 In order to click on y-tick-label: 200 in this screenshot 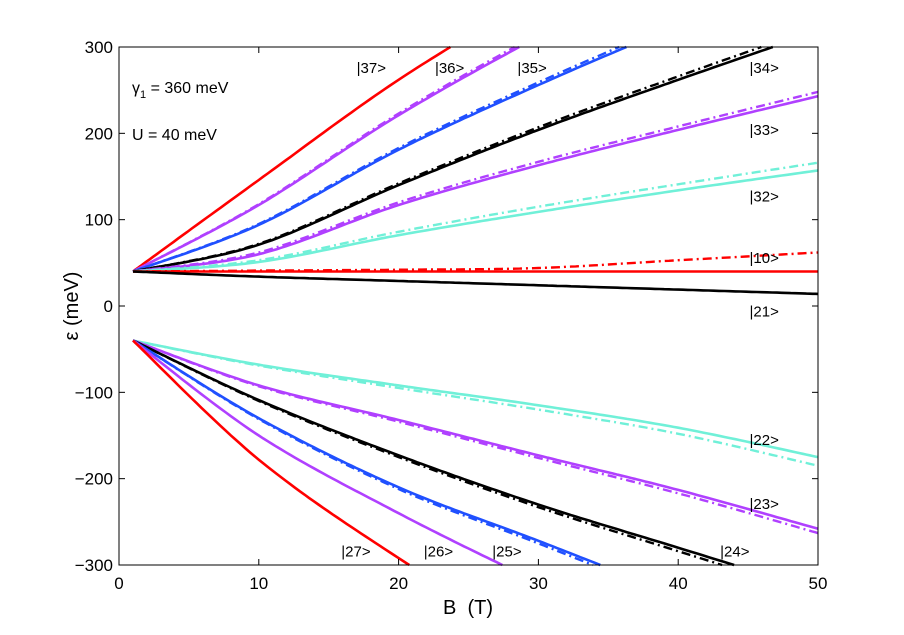, I will do `click(99, 133)`.